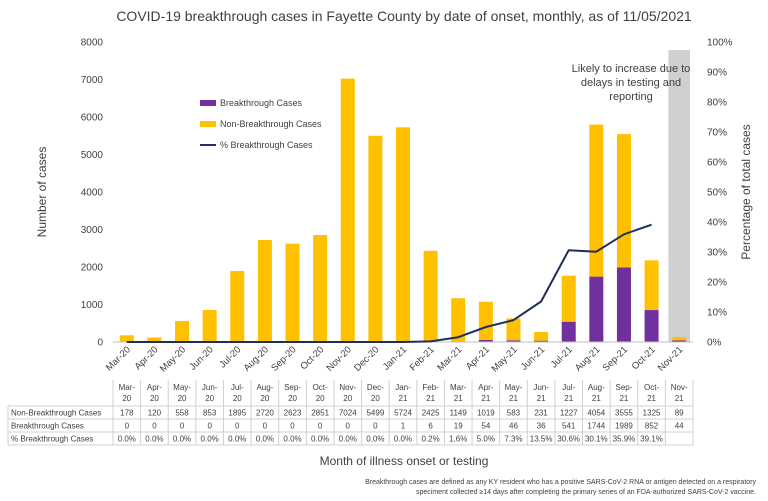  I want to click on y2-tick-label: 30%, so click(717, 253).